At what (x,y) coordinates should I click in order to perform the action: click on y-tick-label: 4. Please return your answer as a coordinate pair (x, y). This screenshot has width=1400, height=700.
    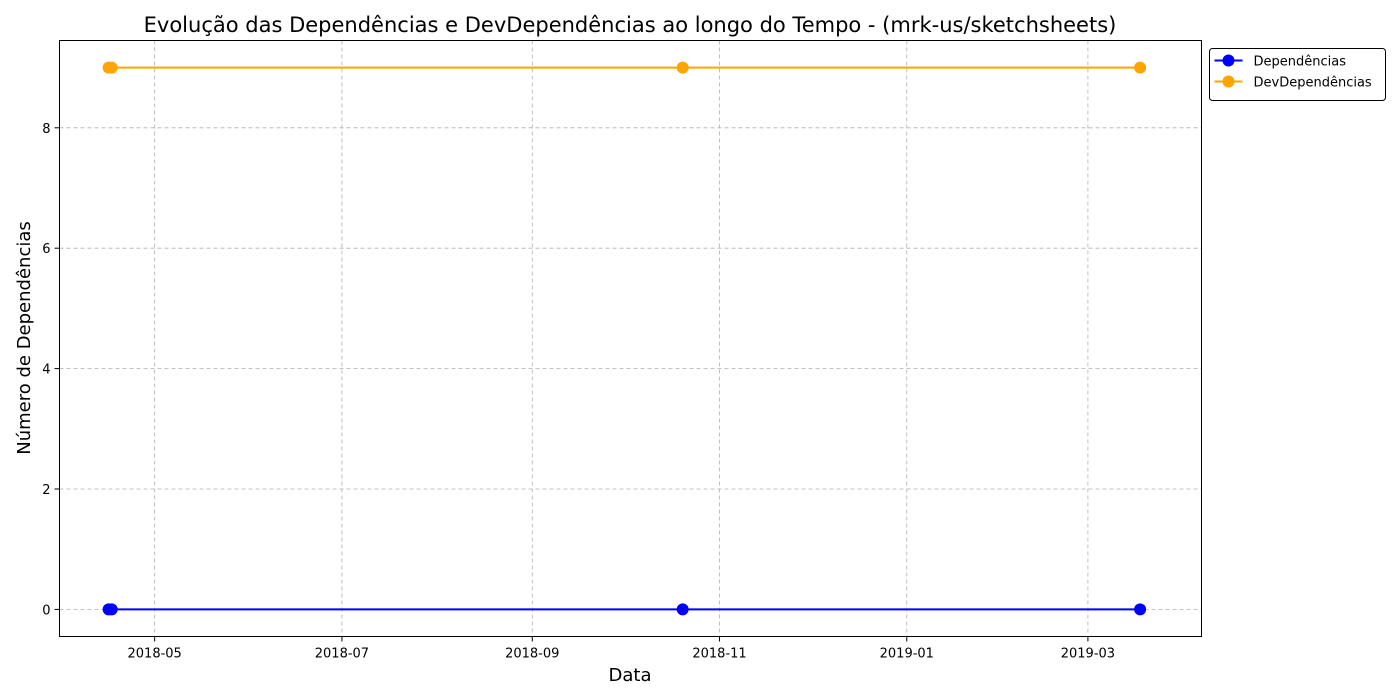
    Looking at the image, I should click on (46, 370).